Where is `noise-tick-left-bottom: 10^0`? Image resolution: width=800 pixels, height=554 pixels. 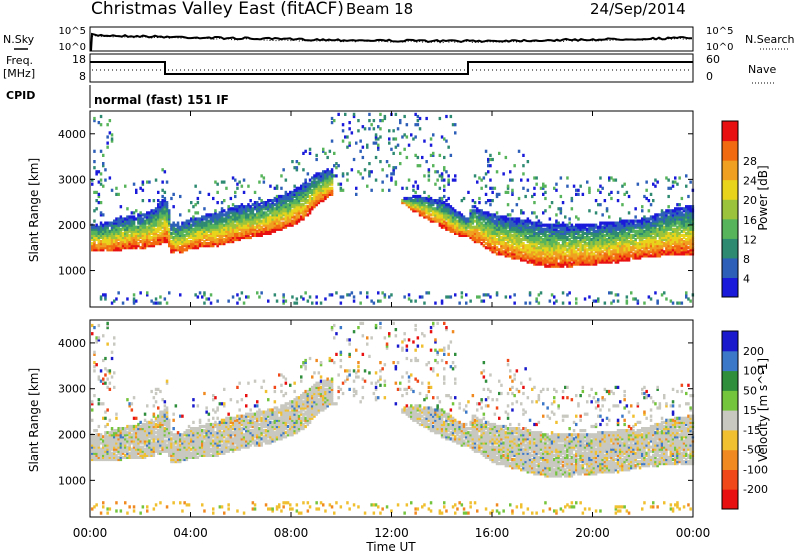 noise-tick-left-bottom: 10^0 is located at coordinates (72, 47).